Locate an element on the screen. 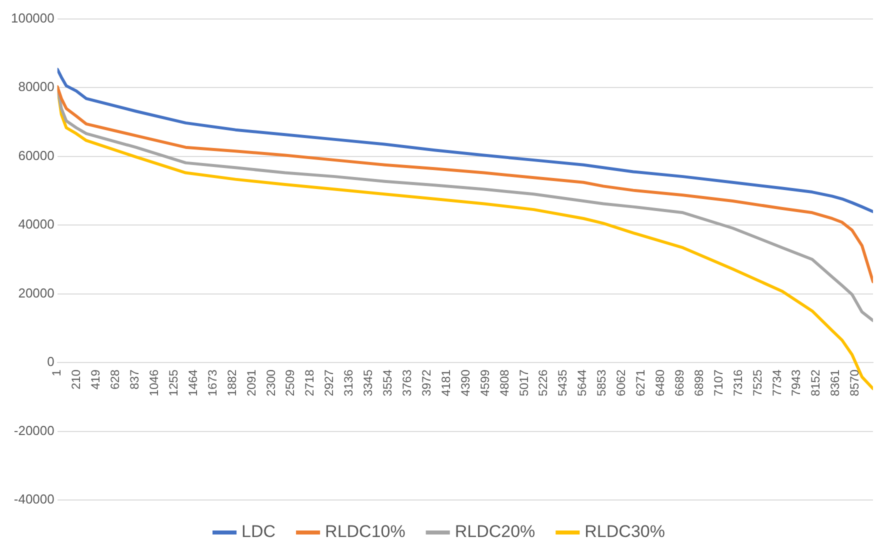  x-tick-label: 1464 is located at coordinates (193, 382).